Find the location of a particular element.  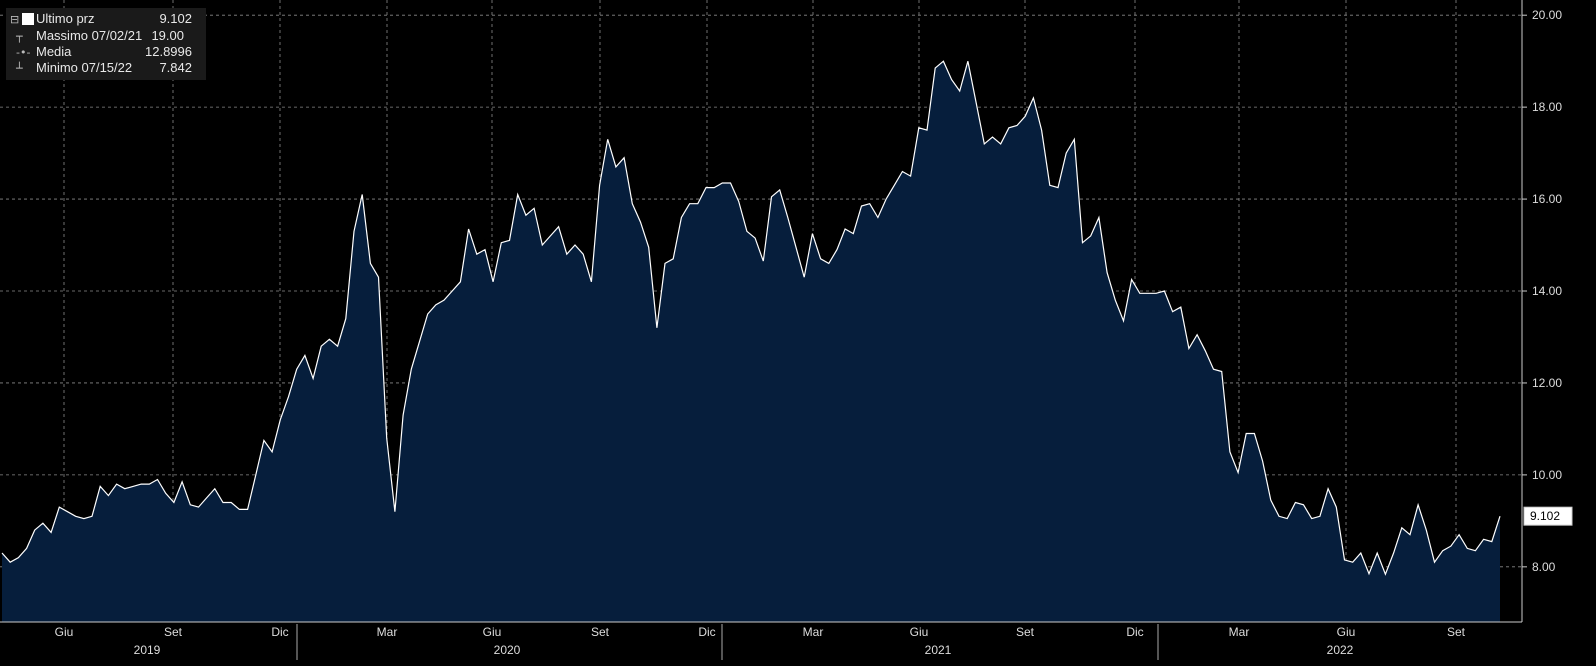

last-value-badge: 9.102 is located at coordinates (1548, 516).